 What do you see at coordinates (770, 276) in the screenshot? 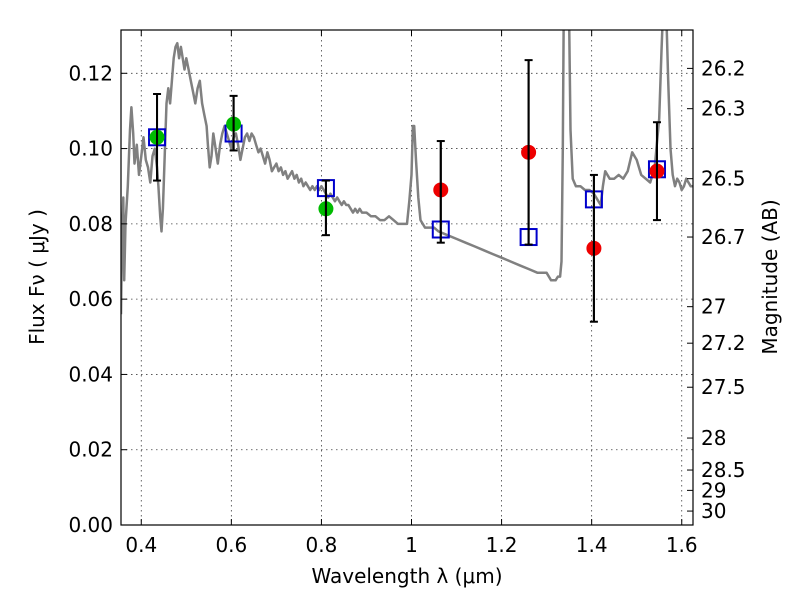
I see `y2-axis-label: Magnitude (AB)` at bounding box center [770, 276].